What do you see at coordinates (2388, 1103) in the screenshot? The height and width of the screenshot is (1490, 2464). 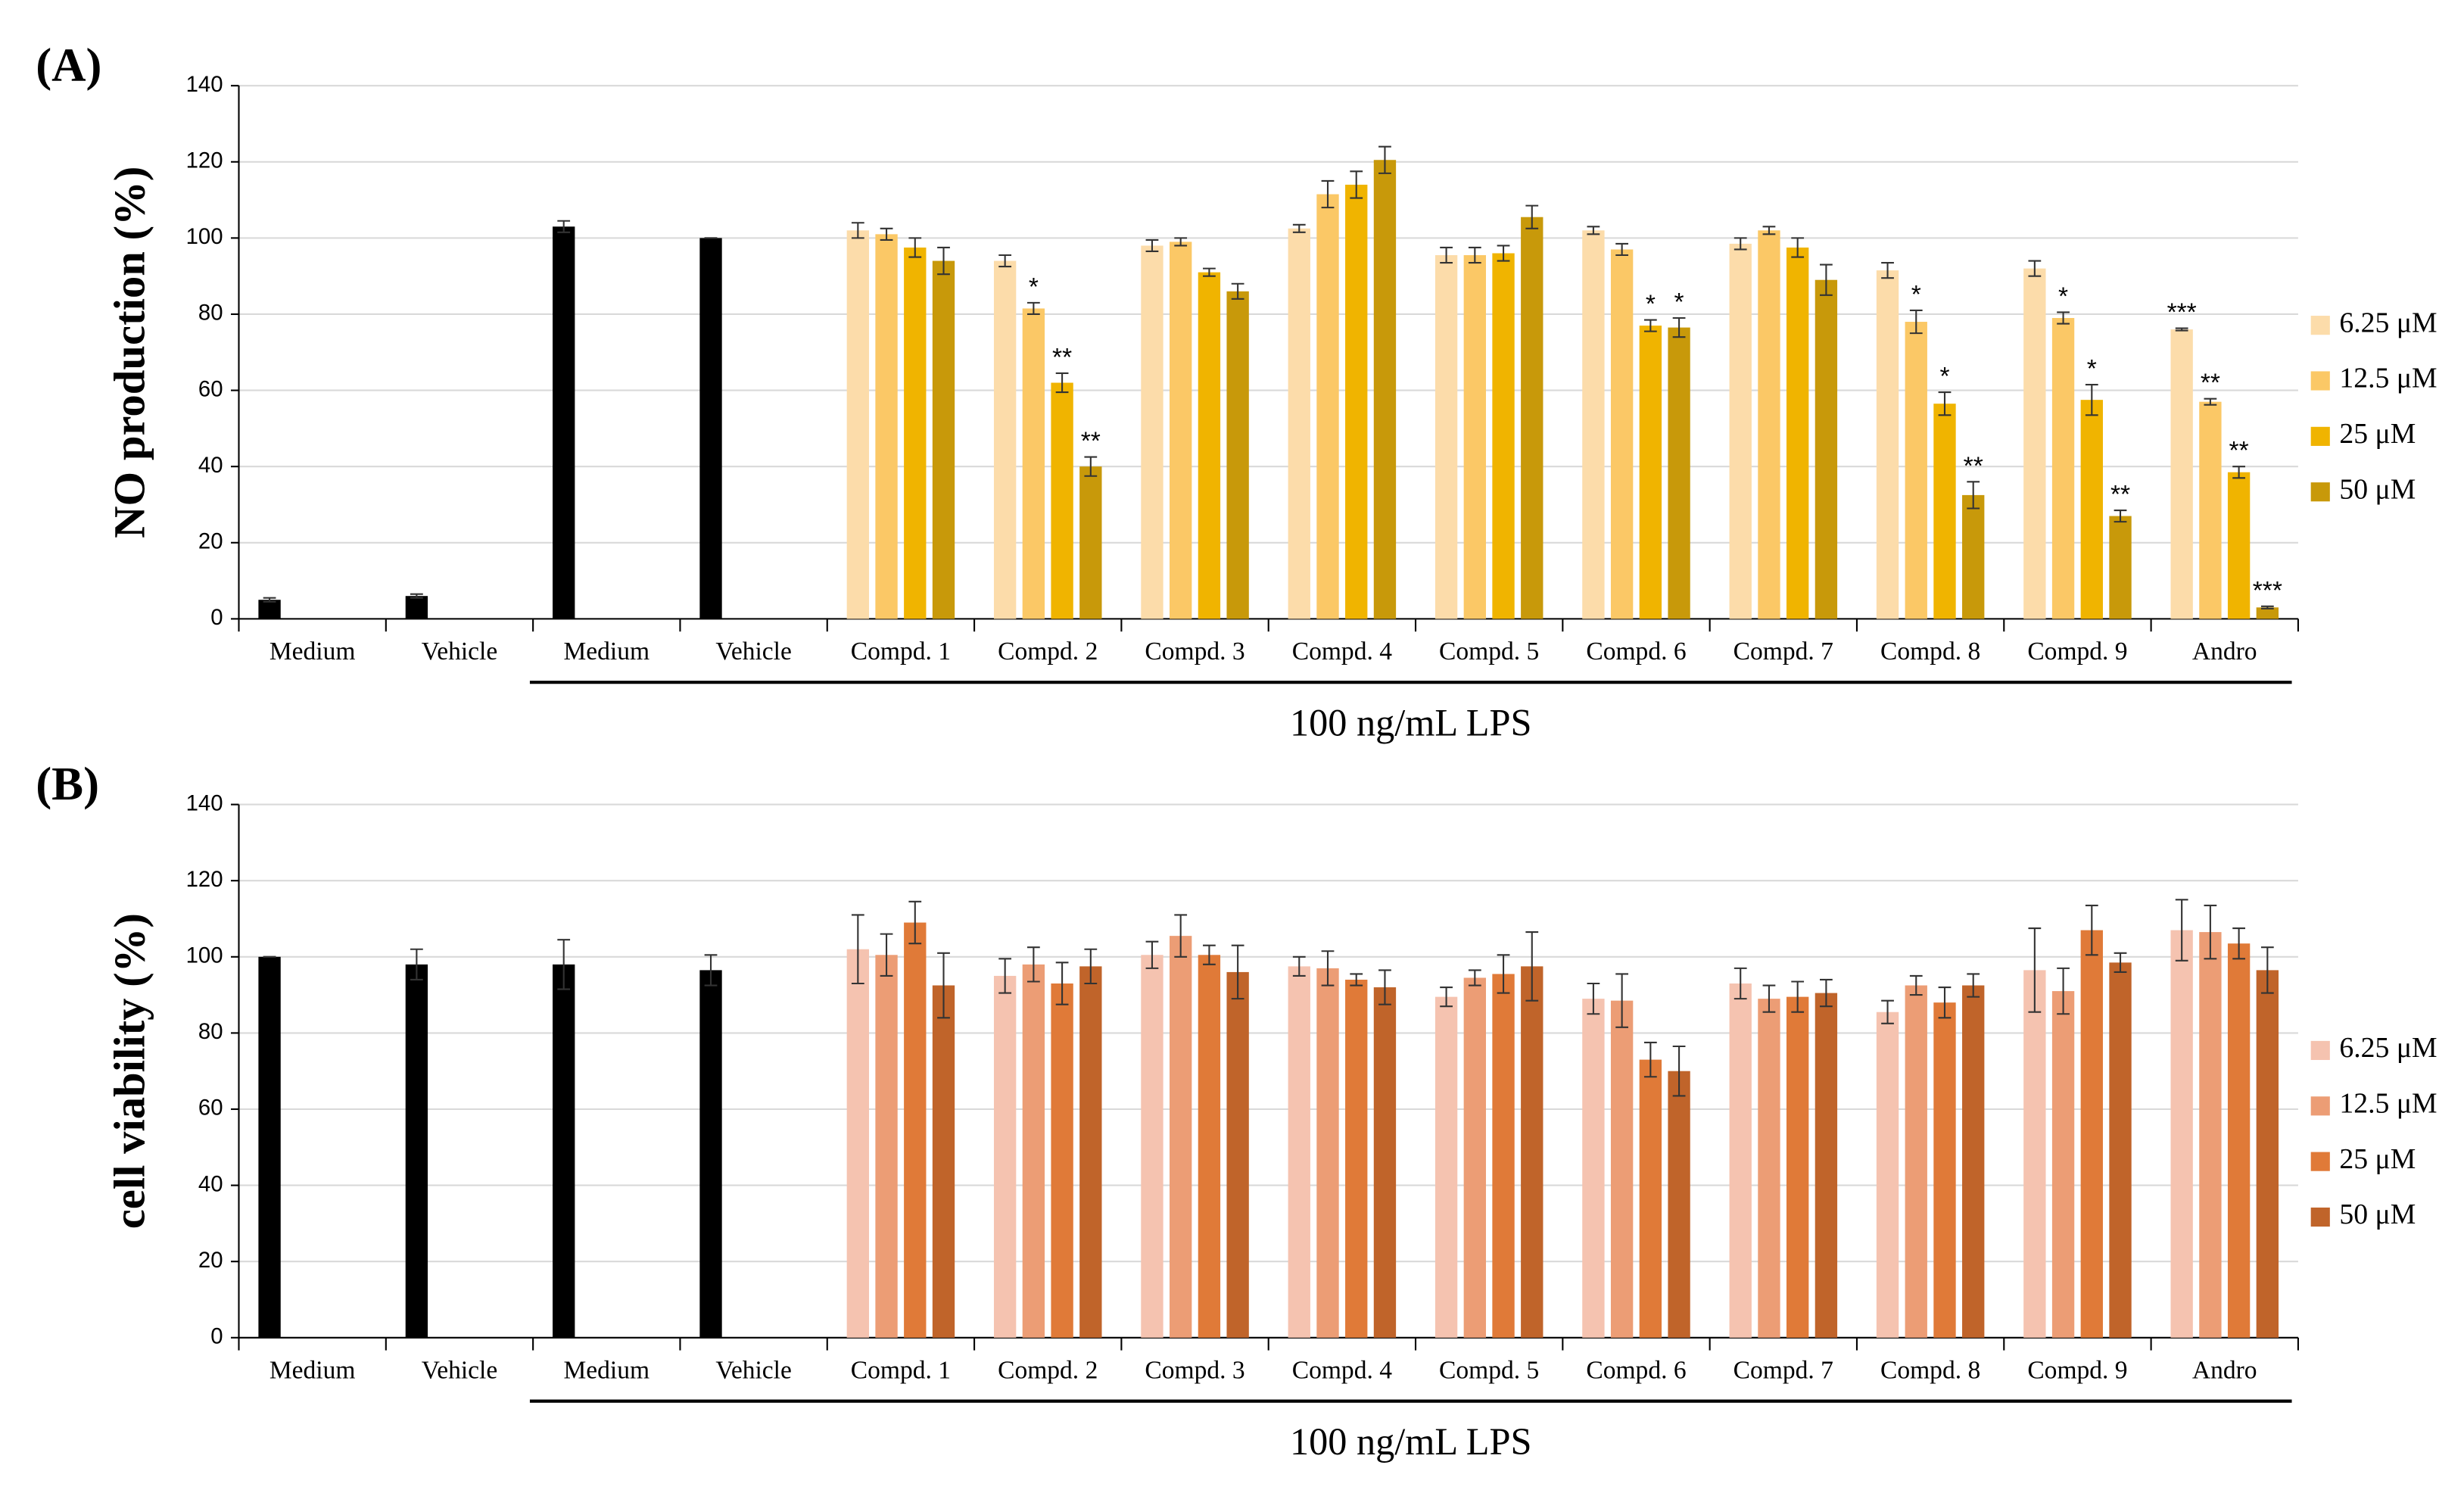 I see `legend-label: 12.5 μM` at bounding box center [2388, 1103].